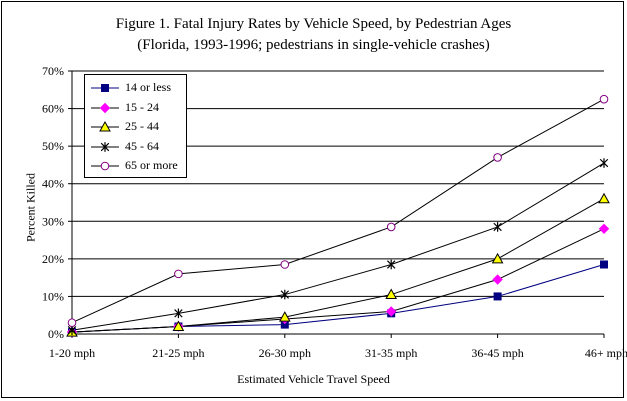  I want to click on legend-item: 15 - 24, so click(138, 108).